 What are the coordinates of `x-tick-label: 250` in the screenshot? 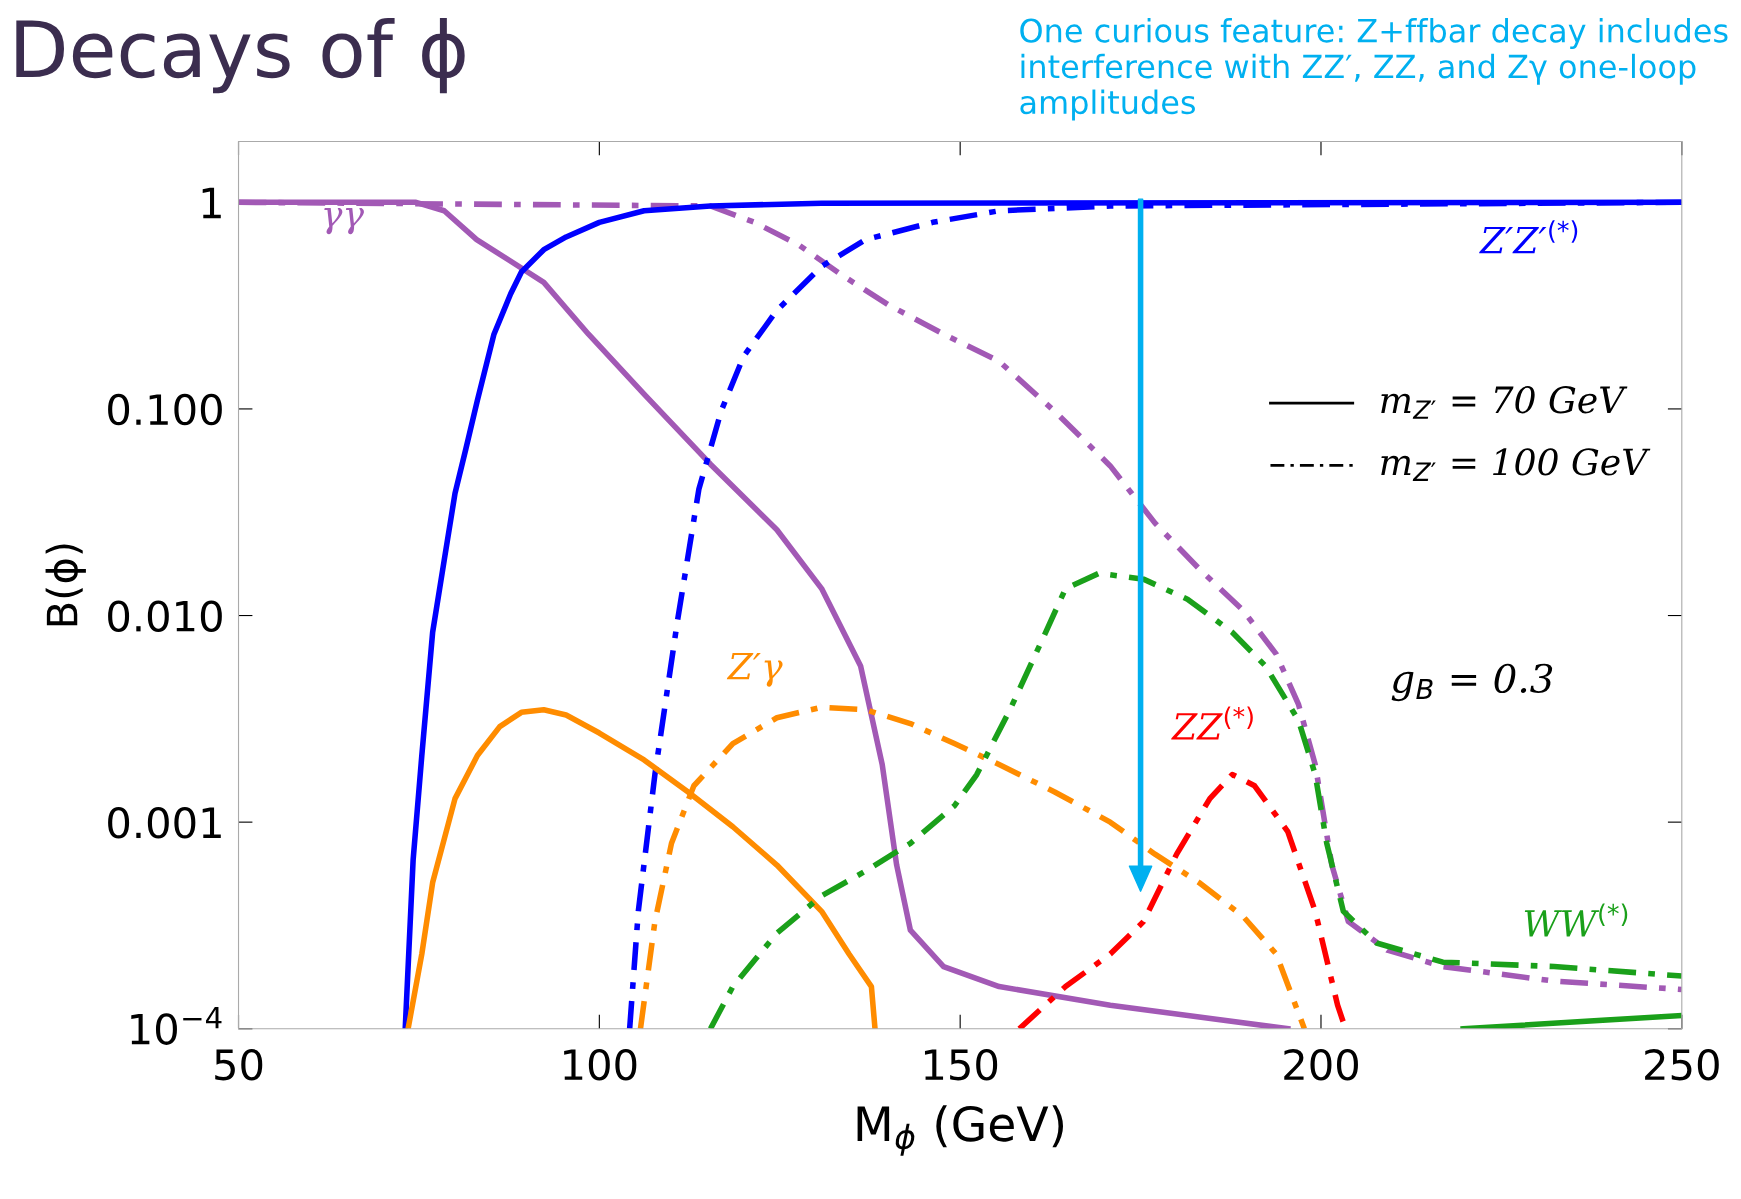 It's located at (1682, 1064).